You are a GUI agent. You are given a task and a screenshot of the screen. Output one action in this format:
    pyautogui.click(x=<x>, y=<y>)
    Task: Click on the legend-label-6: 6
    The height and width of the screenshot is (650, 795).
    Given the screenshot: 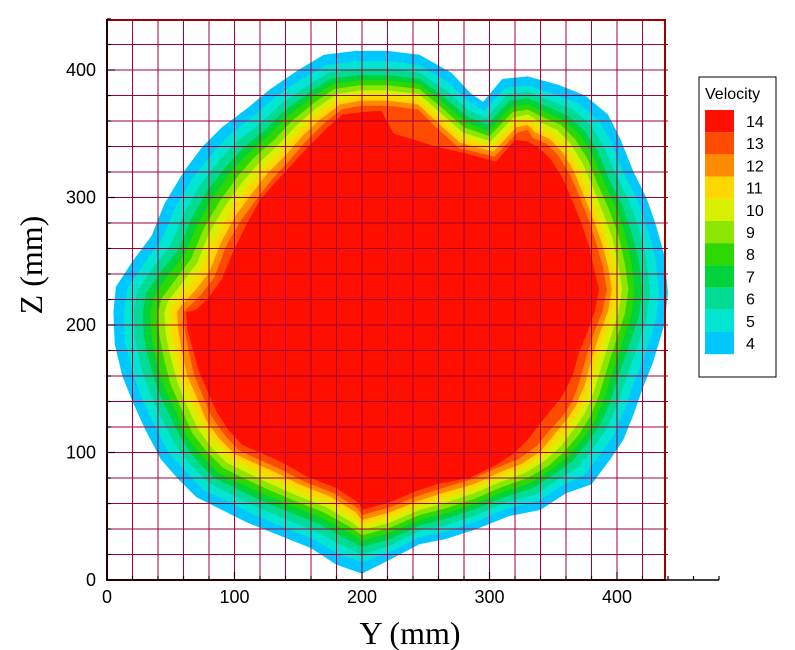 What is the action you would take?
    pyautogui.click(x=750, y=300)
    